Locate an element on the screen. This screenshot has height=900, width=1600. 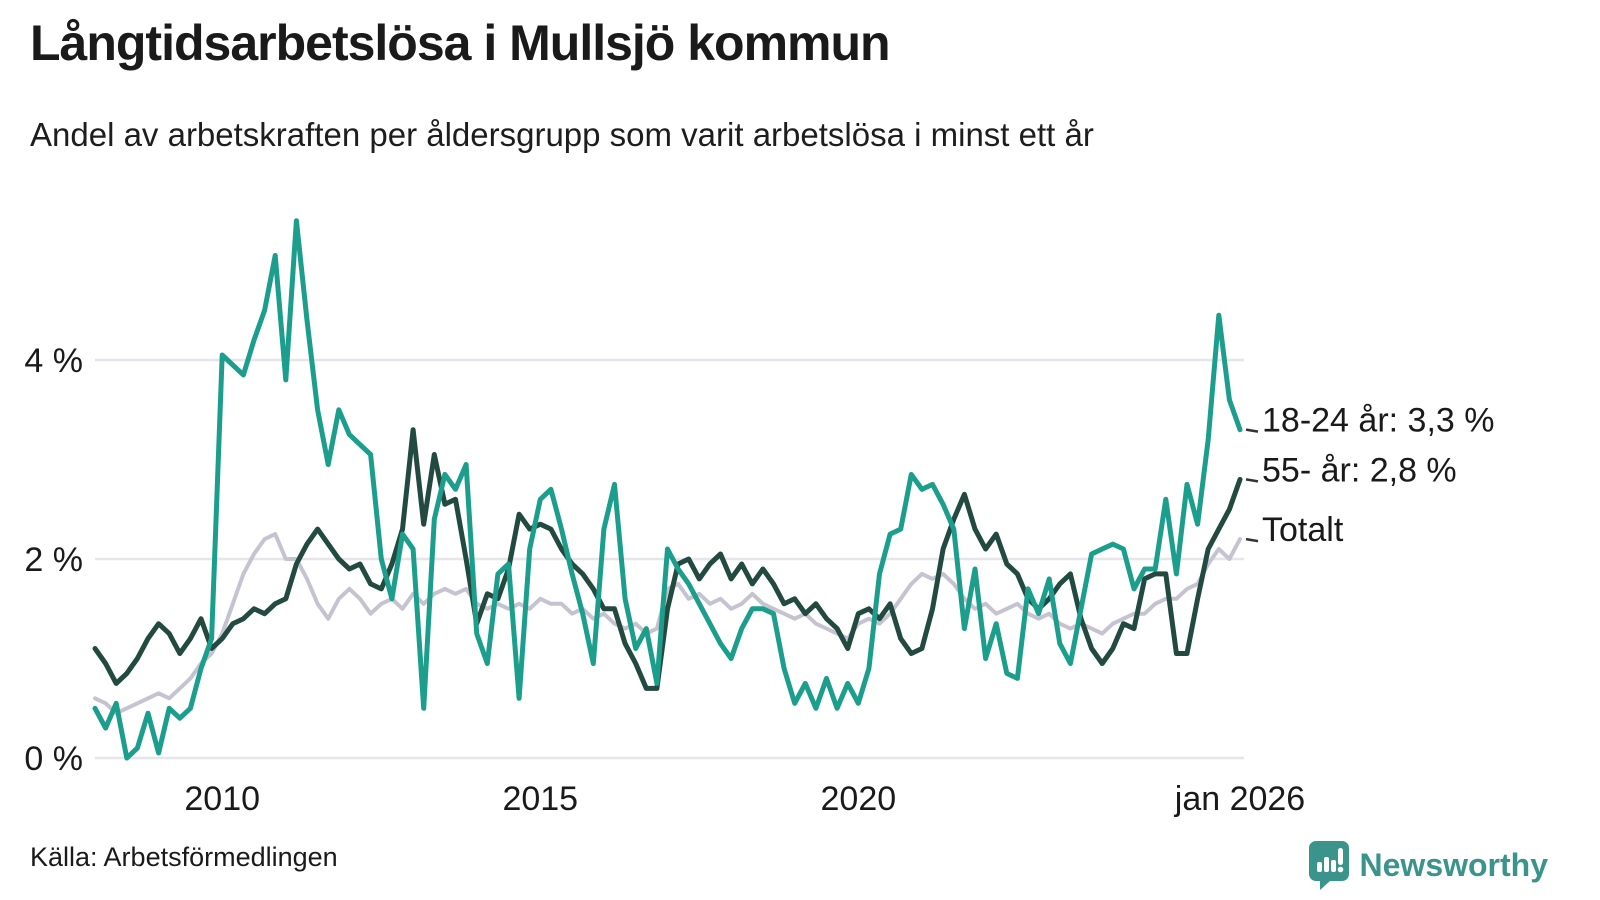
x-tick-label: 2010 is located at coordinates (222, 799).